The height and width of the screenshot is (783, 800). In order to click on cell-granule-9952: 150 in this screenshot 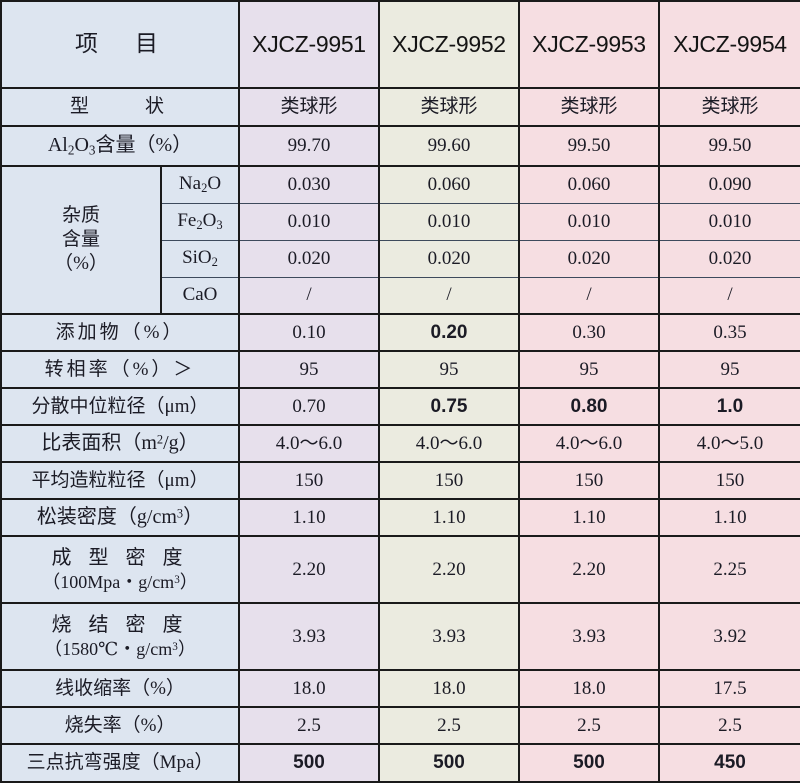, I will do `click(449, 480)`.